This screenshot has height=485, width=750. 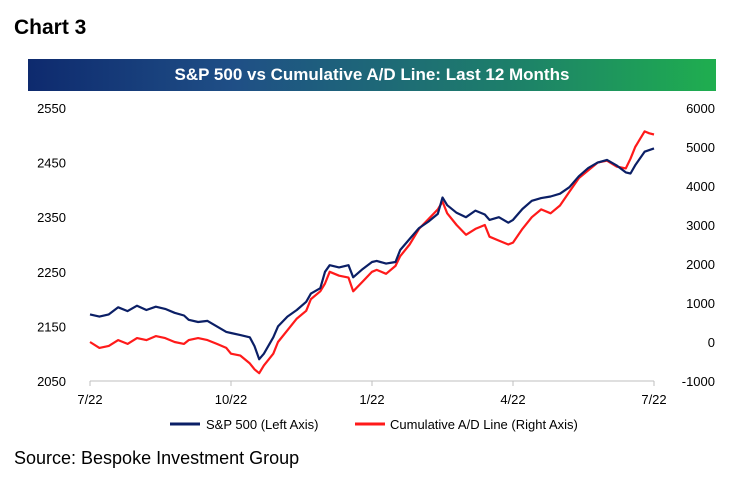 I want to click on legend-label: Cumulative A/D Line (Right Axis), so click(x=484, y=424).